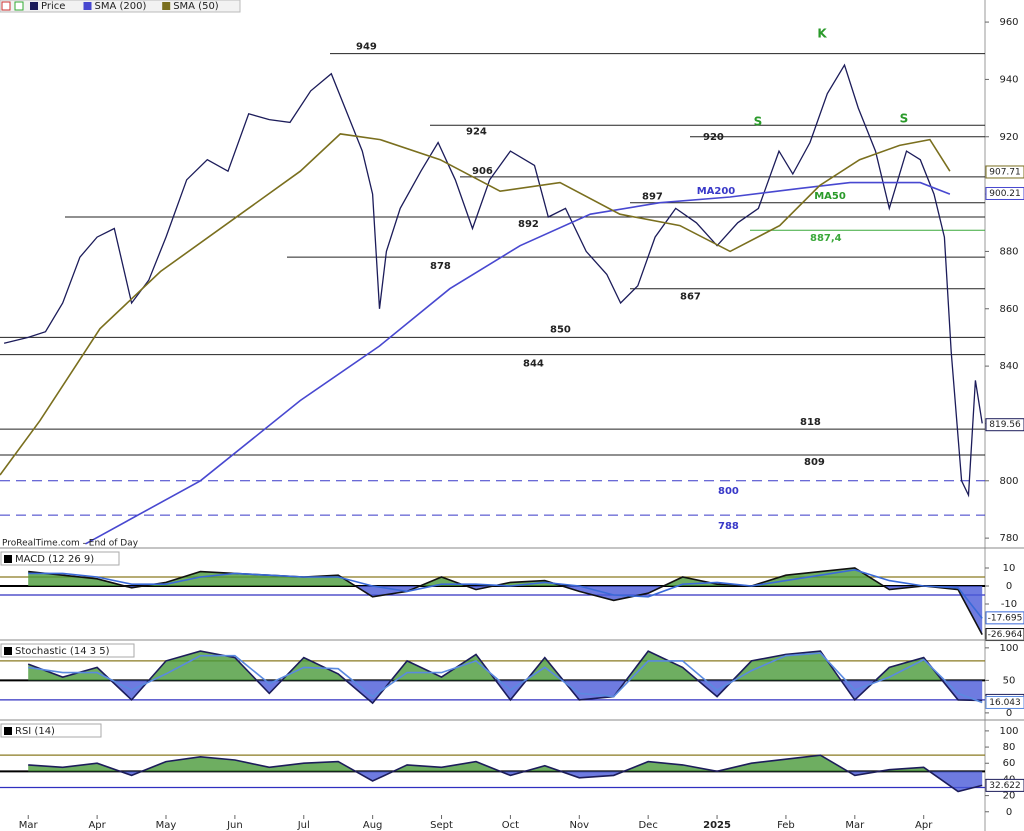  What do you see at coordinates (580, 825) in the screenshot?
I see `x-tick-label: Nov` at bounding box center [580, 825].